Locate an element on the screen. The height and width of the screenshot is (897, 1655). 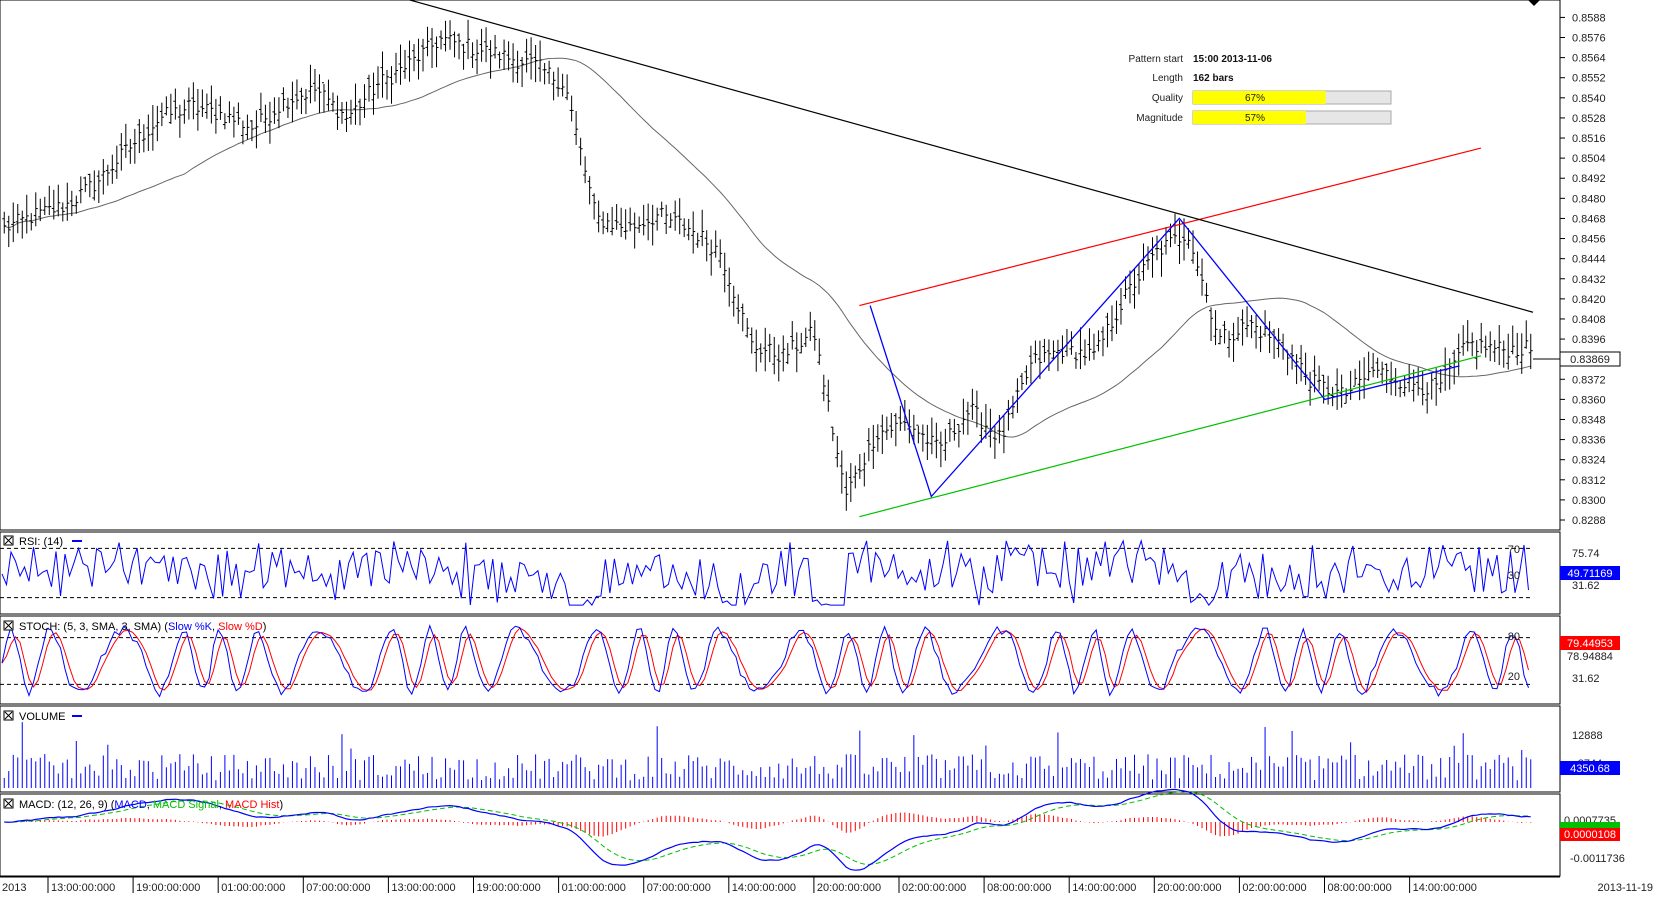
pattern-length-label: Length is located at coordinates (1167, 78).